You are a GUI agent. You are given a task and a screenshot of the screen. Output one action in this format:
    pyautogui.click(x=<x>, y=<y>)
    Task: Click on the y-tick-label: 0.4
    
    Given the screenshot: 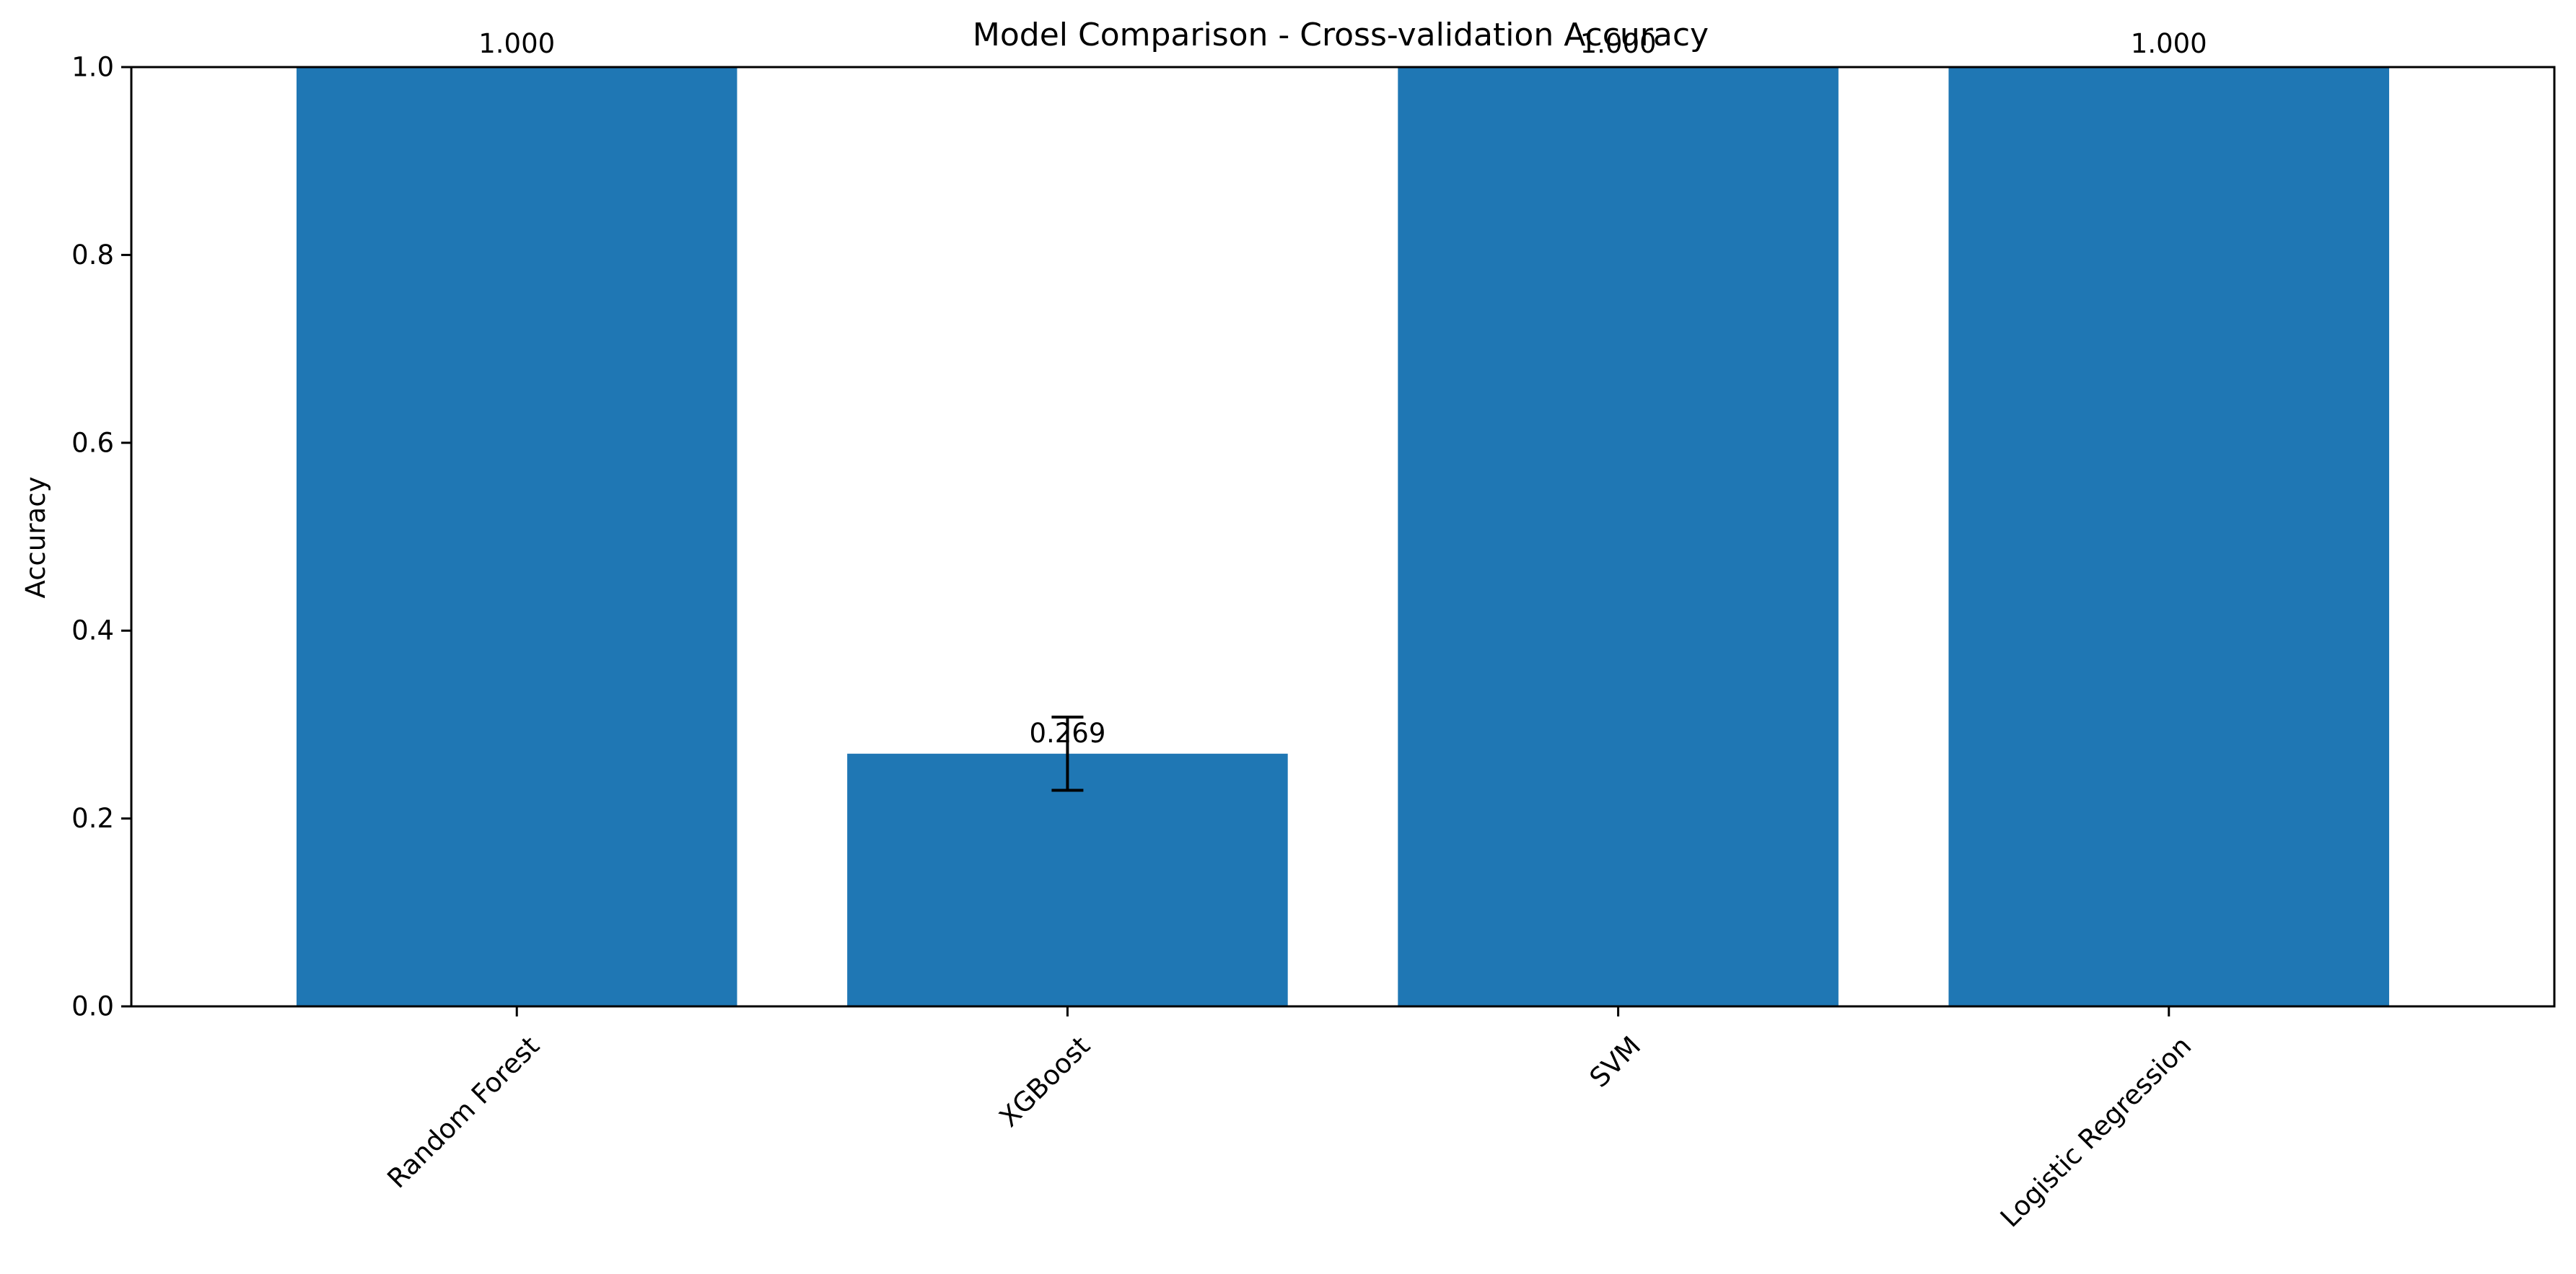 What is the action you would take?
    pyautogui.click(x=92, y=630)
    